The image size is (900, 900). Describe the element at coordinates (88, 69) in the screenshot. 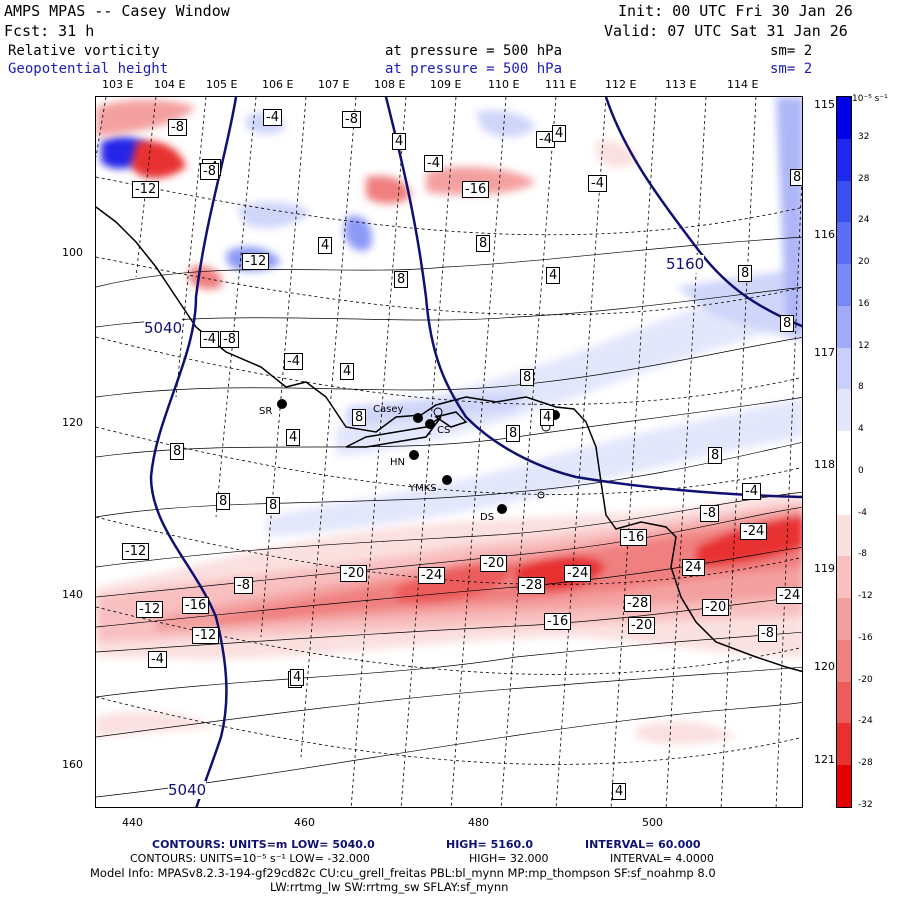

I see `field2-name: Geopotential height` at that location.